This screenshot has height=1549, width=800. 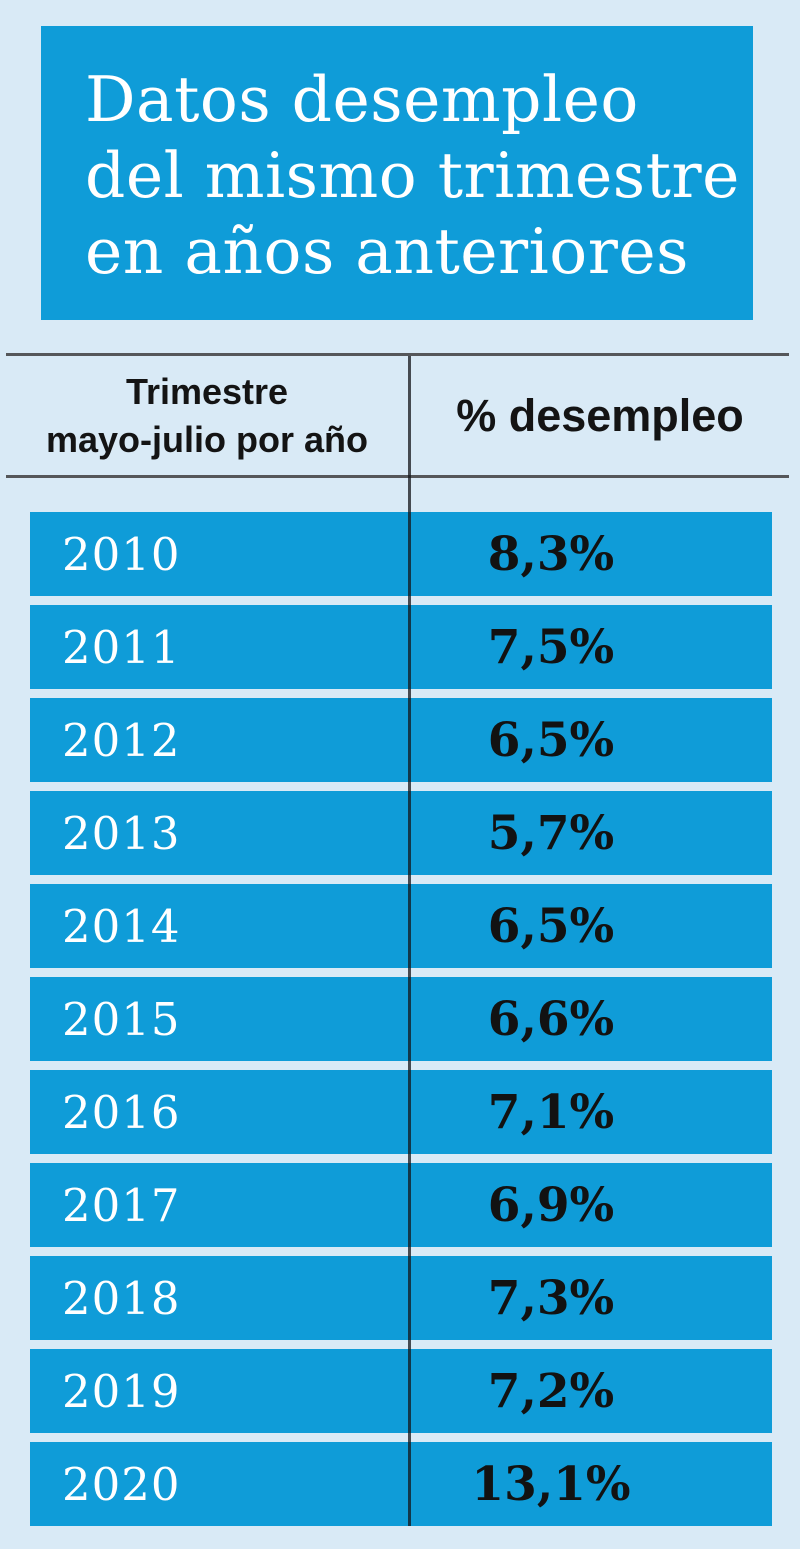 I want to click on table-row: 2011 7,5%, so click(x=401, y=647).